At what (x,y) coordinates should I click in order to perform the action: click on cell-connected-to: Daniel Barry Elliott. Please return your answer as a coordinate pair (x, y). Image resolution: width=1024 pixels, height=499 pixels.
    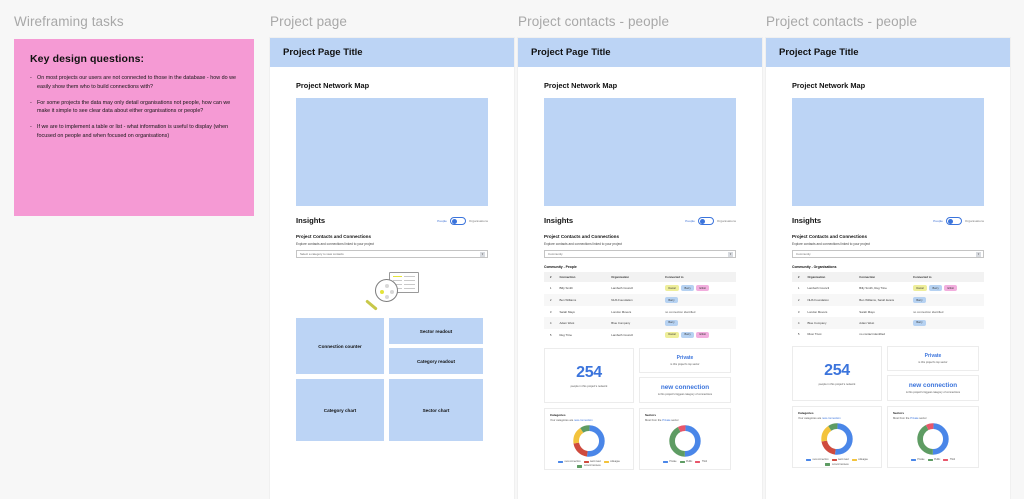
    Looking at the image, I should click on (947, 288).